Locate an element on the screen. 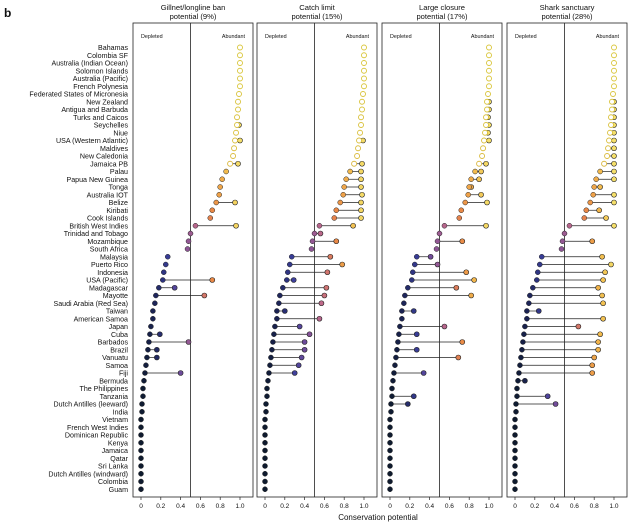 This screenshot has width=640, height=525. country-label: South Africa is located at coordinates (109, 250).